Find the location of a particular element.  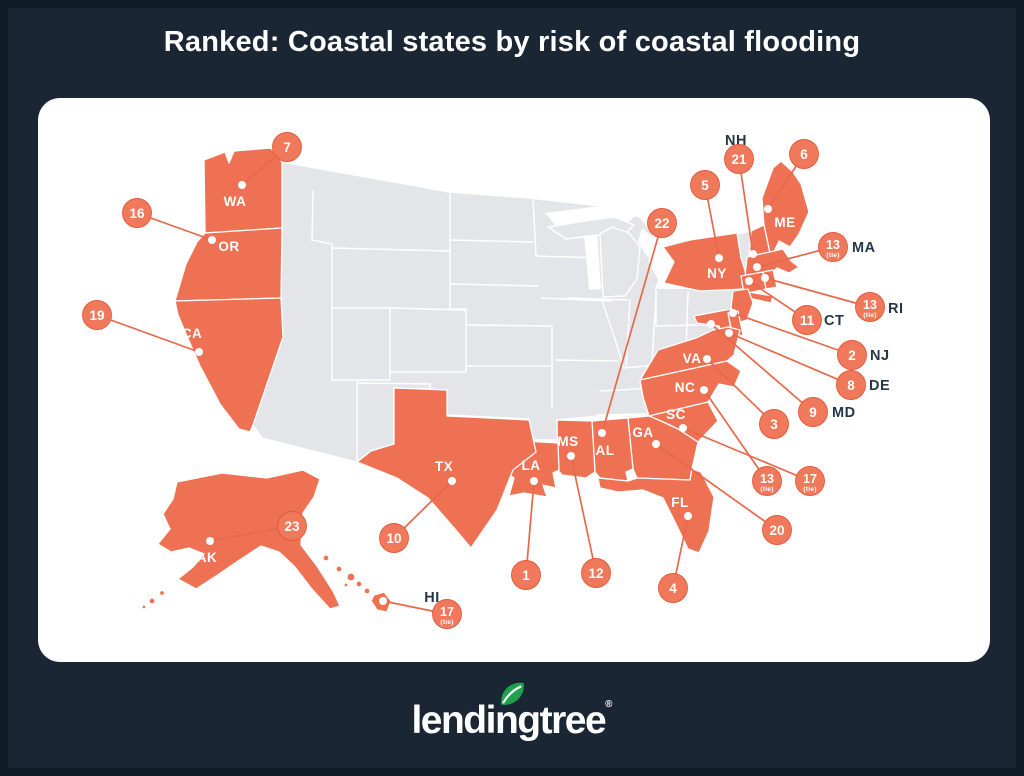

state-label-ak: AK is located at coordinates (207, 557).